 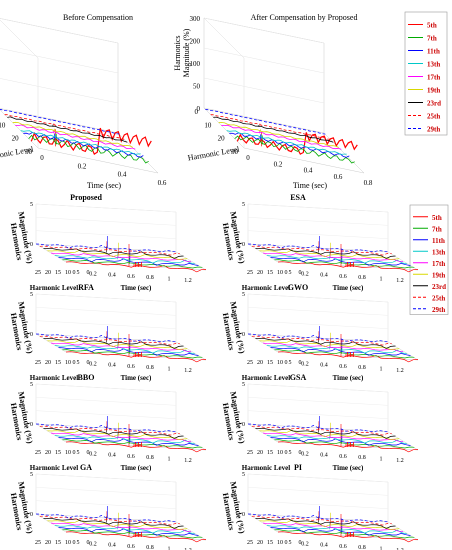 I want to click on panel-title: PI, so click(x=298, y=467).